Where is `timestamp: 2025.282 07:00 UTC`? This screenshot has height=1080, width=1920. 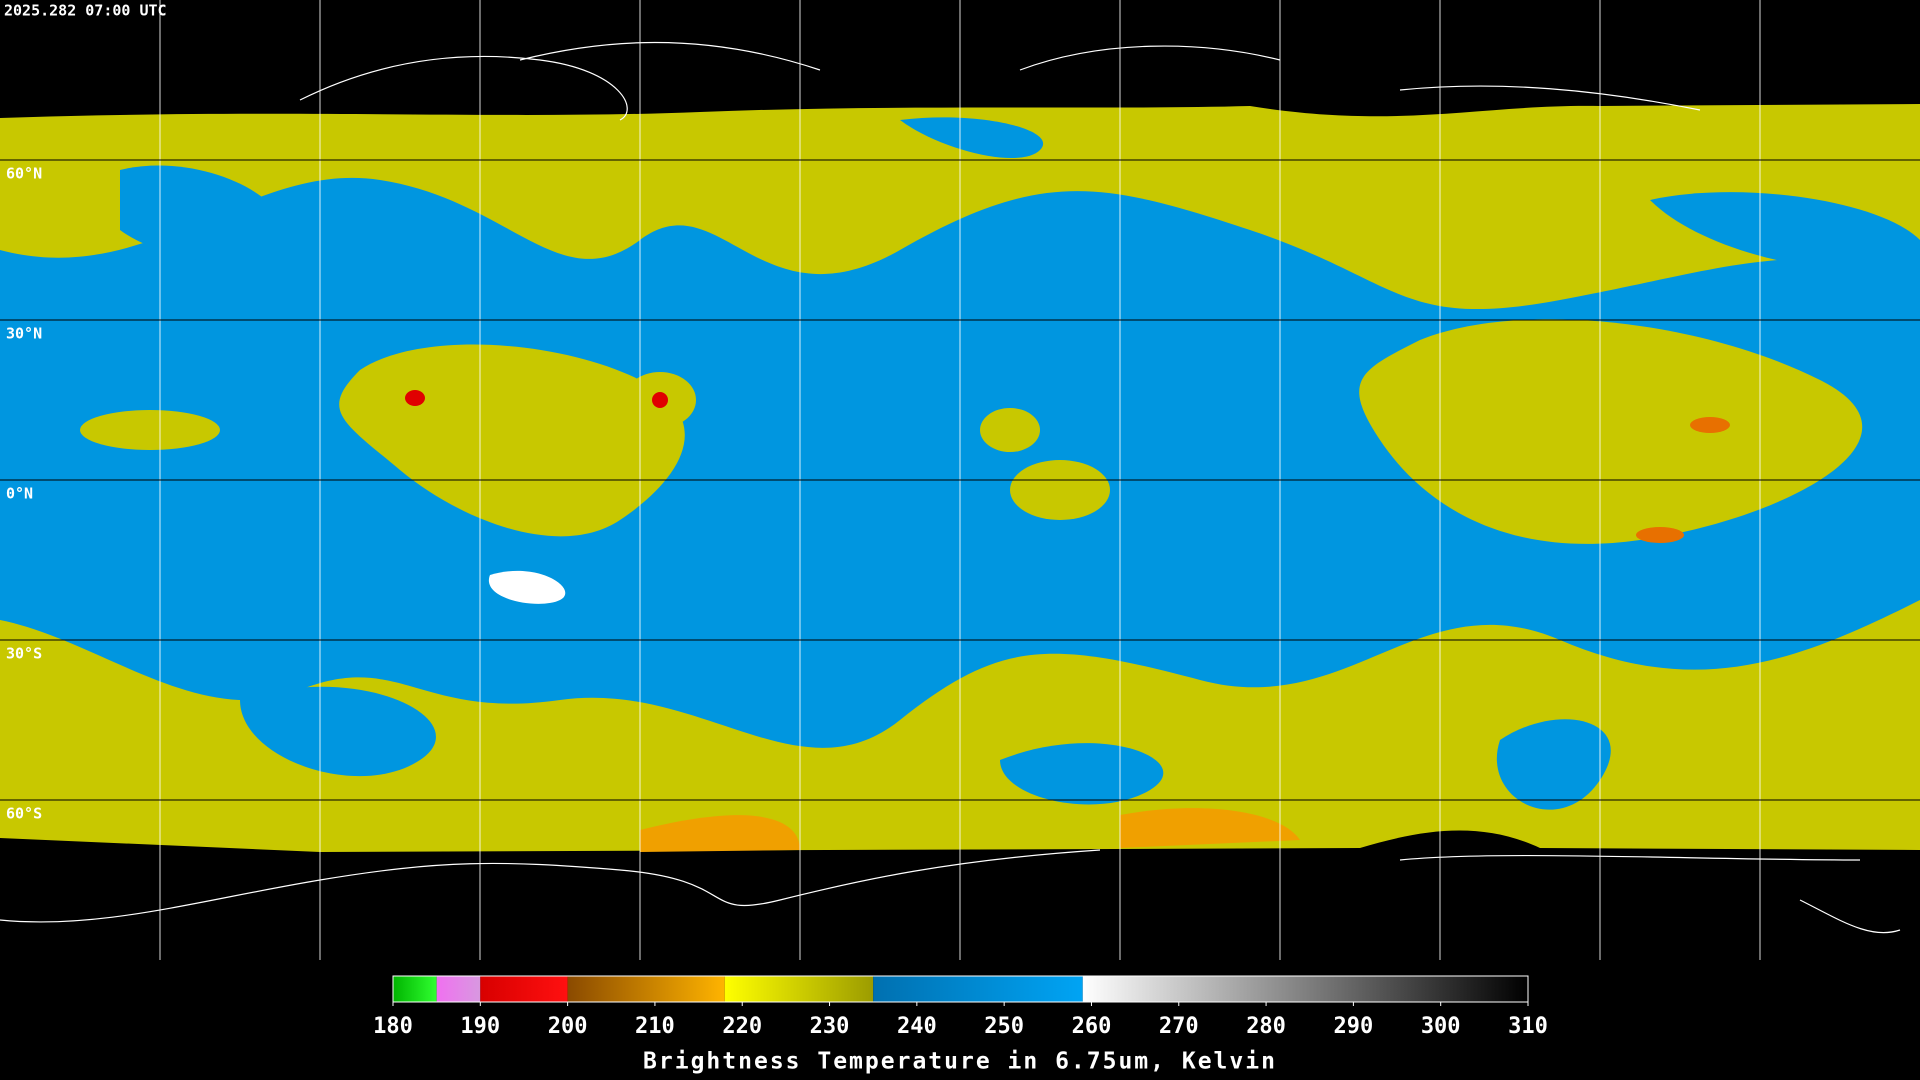
timestamp: 2025.282 07:00 UTC is located at coordinates (85, 11).